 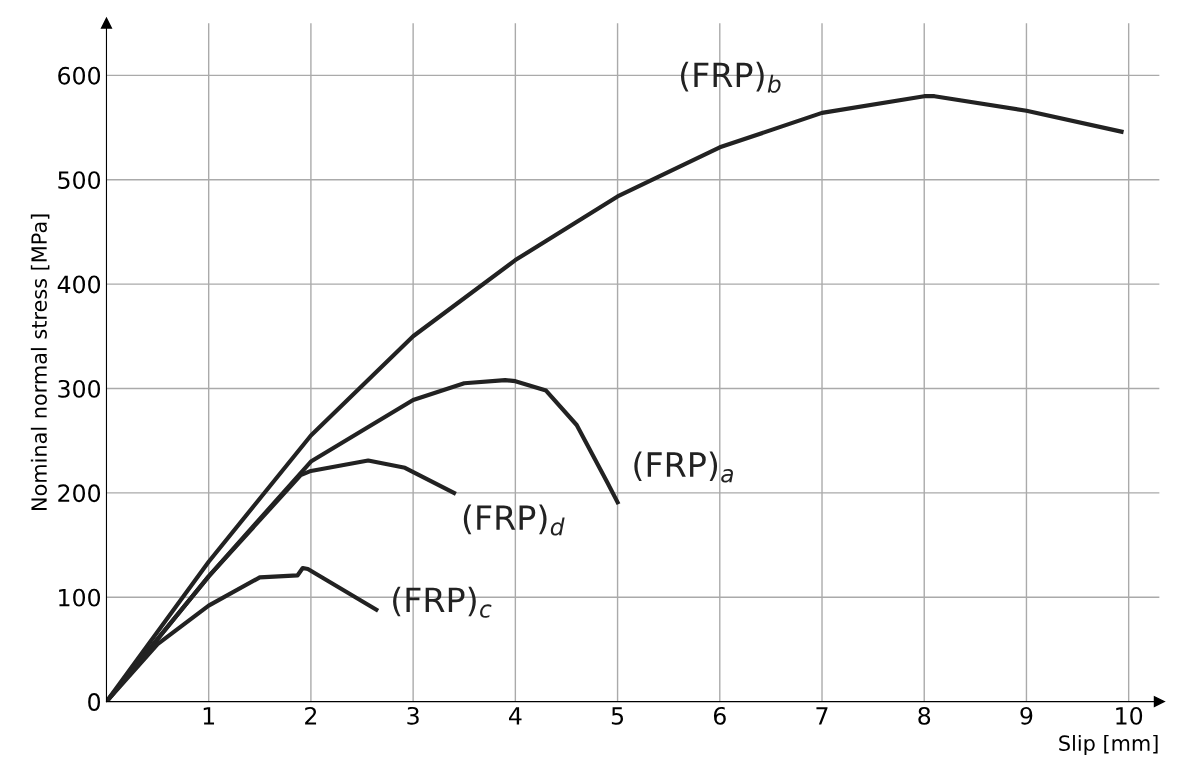 I want to click on x-tick-label: 8, so click(x=924, y=715).